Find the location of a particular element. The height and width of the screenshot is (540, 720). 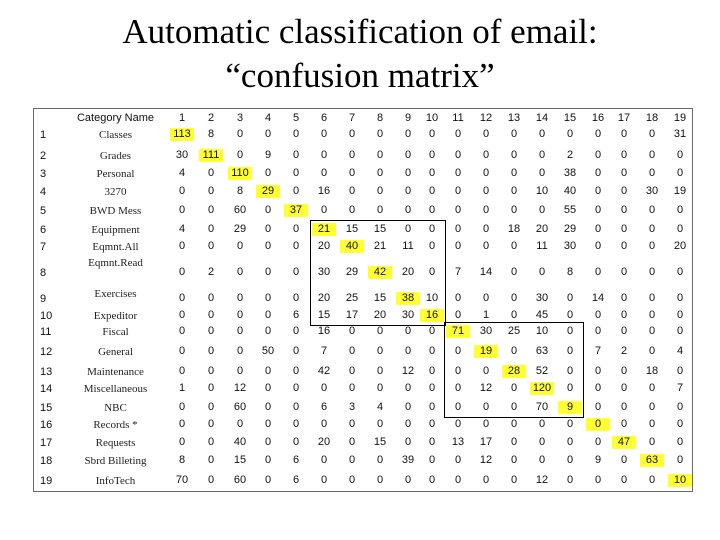

matrix-cell: 63 is located at coordinates (542, 351).